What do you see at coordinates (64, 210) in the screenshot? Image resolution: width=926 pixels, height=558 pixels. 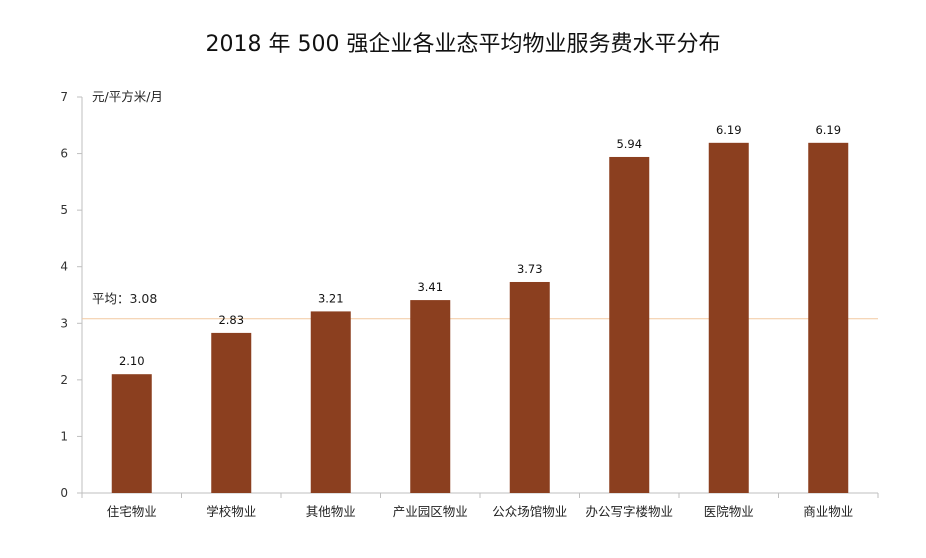 I see `y-tick-label: 5` at bounding box center [64, 210].